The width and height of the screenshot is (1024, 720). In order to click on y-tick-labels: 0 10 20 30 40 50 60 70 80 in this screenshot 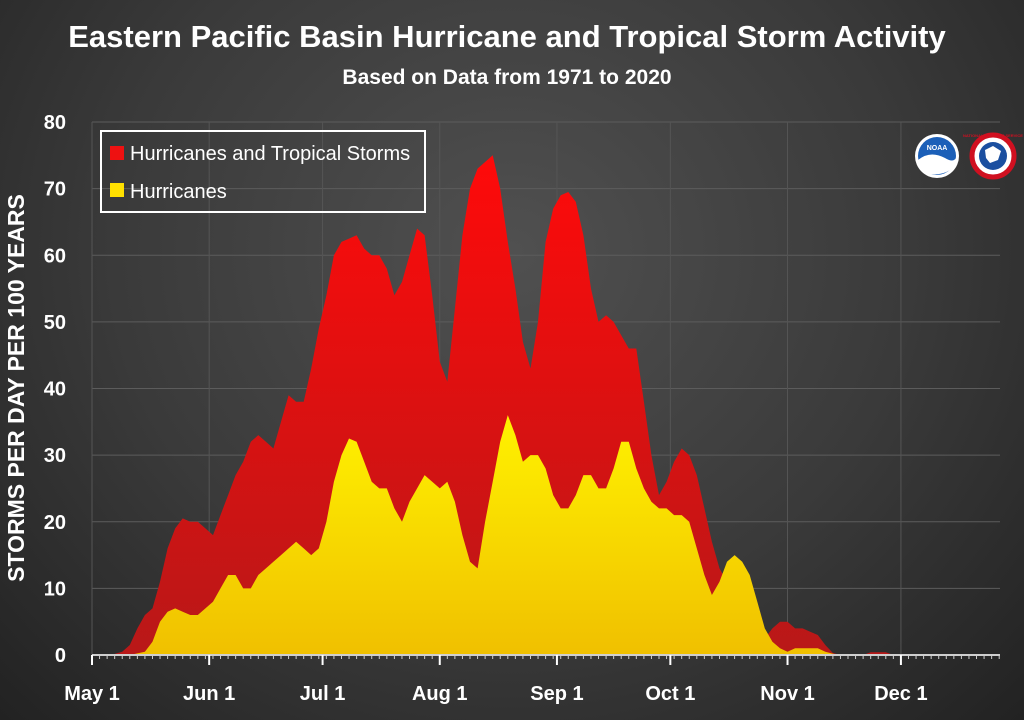, I will do `click(55, 389)`.